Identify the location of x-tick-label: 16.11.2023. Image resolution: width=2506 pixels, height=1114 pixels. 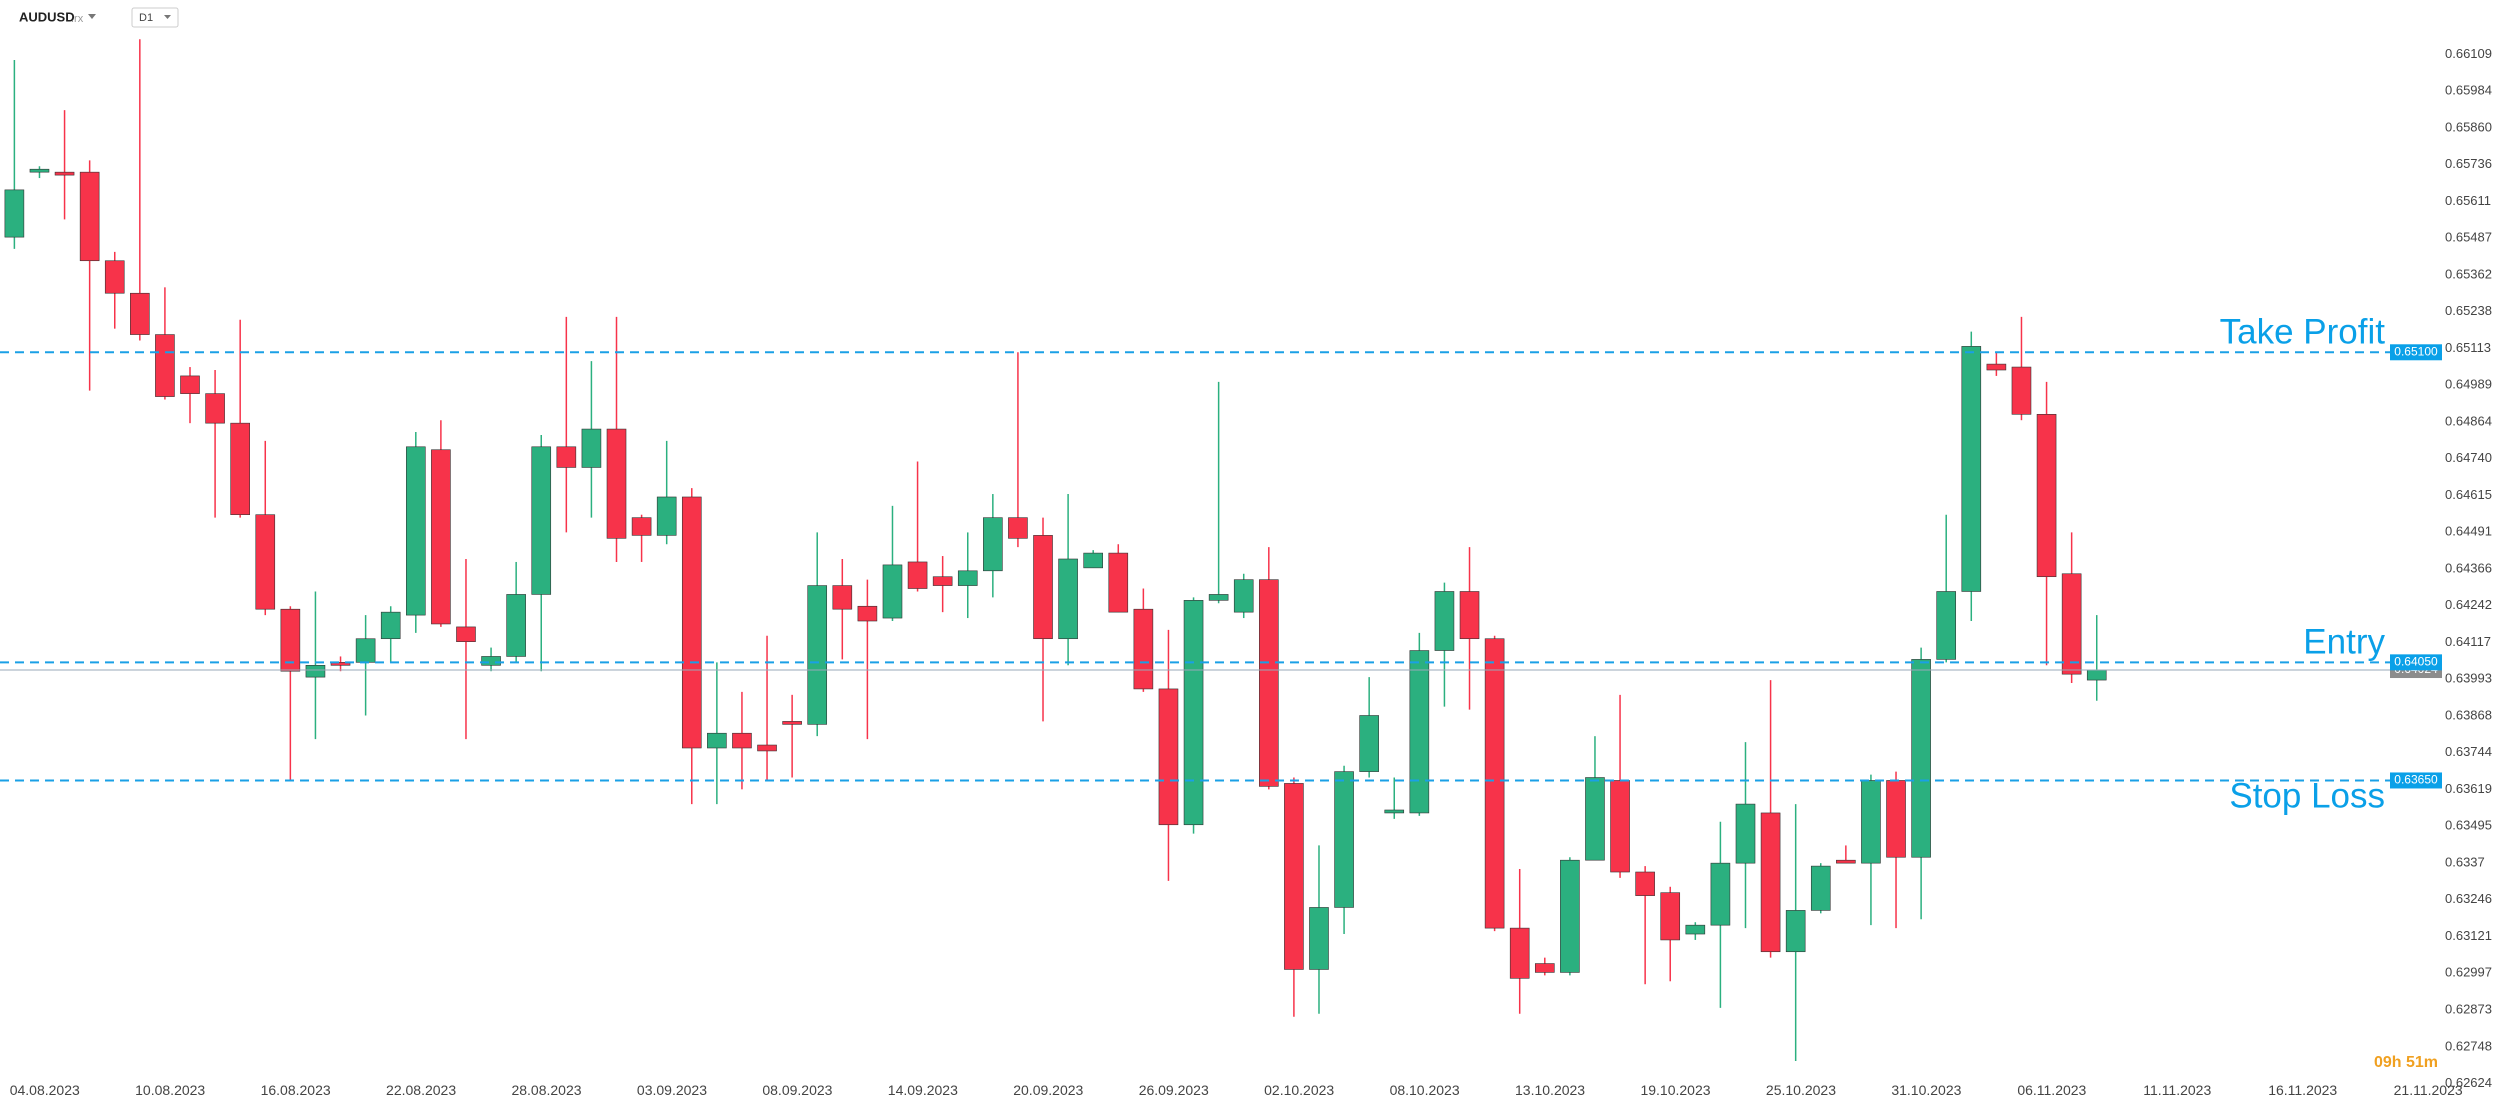
(2302, 1090).